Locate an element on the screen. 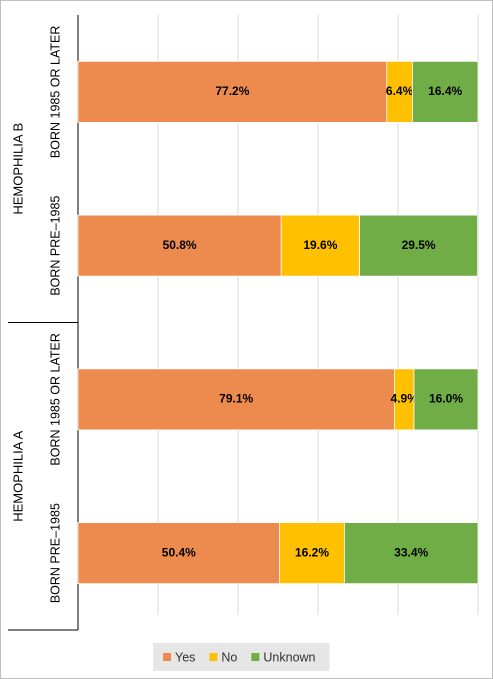 The image size is (493, 679). group-label: HEMOPHILIA B is located at coordinates (17, 169).